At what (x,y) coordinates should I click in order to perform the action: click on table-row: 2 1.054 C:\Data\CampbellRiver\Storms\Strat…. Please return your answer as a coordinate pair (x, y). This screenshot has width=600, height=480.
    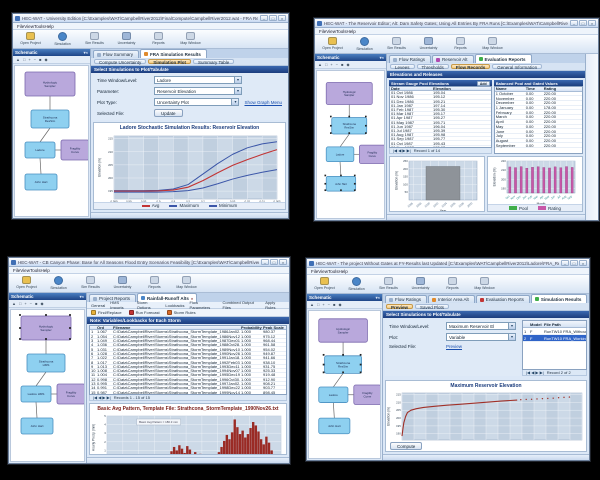
    Looking at the image, I should click on (188, 336).